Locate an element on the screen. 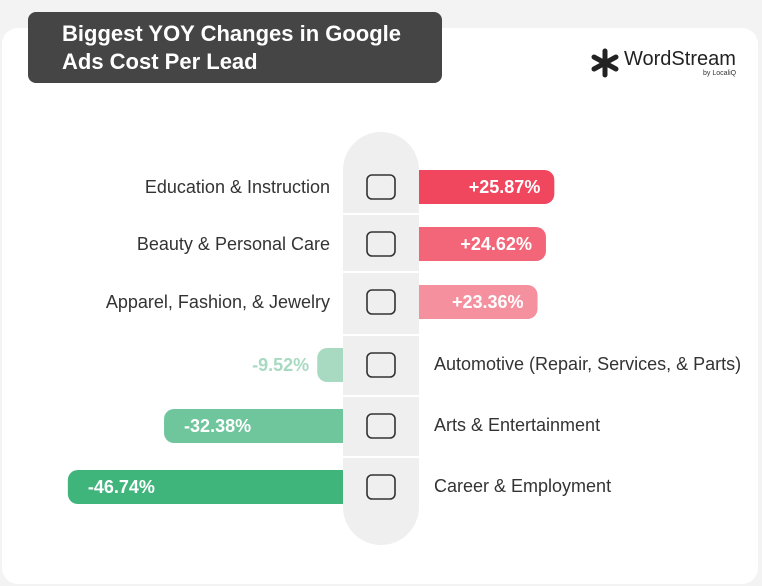 Image resolution: width=762 pixels, height=586 pixels. category-label: Education & Instruction is located at coordinates (237, 187).